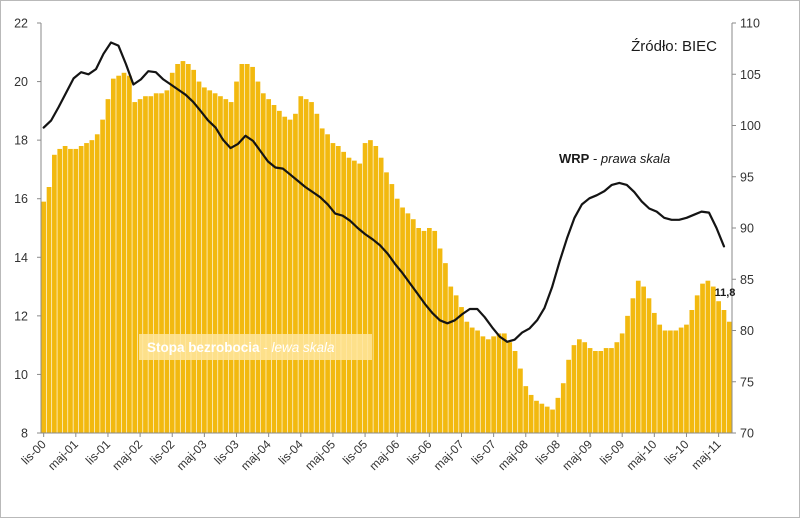  What do you see at coordinates (747, 229) in the screenshot?
I see `right-tick-label: 90` at bounding box center [747, 229].